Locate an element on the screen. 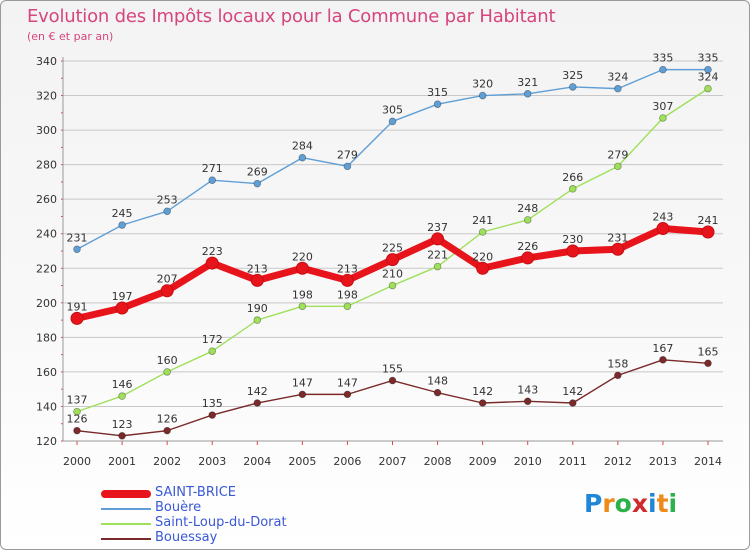  data-label: 190 is located at coordinates (257, 308).